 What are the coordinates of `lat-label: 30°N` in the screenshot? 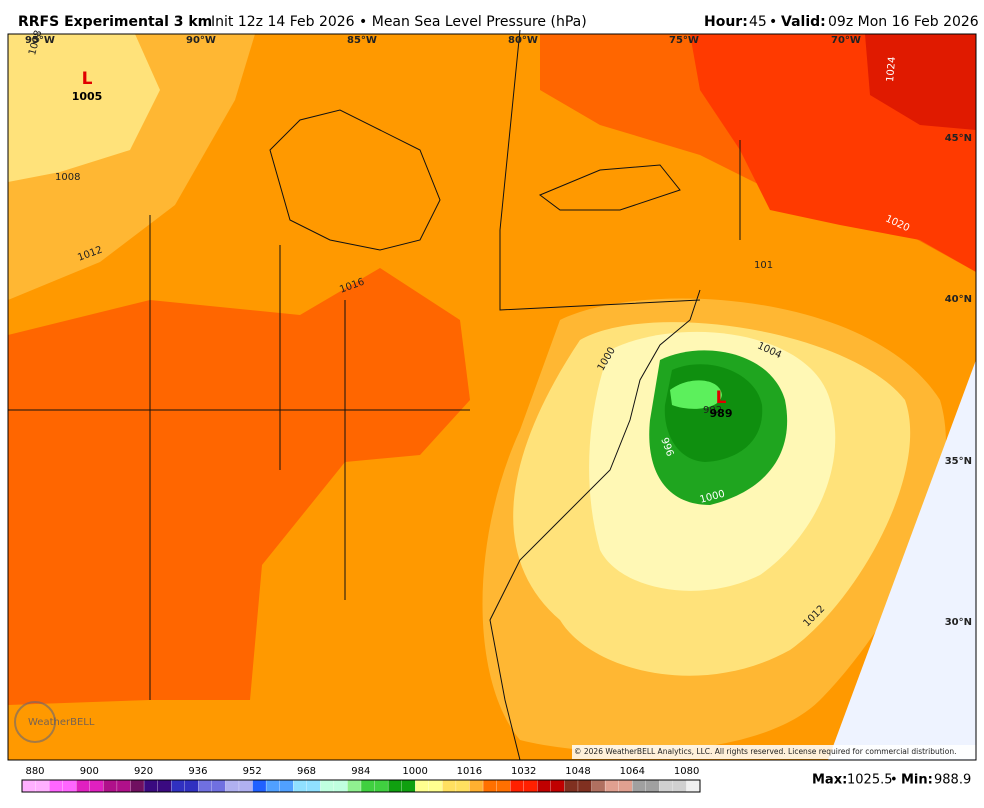 It's located at (958, 622).